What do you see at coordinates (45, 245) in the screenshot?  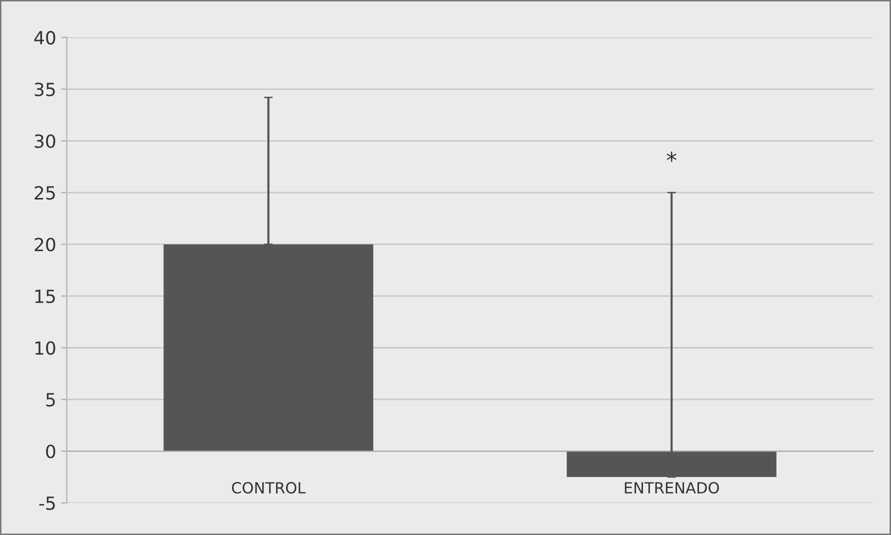 I see `y-tick-label: 20` at bounding box center [45, 245].